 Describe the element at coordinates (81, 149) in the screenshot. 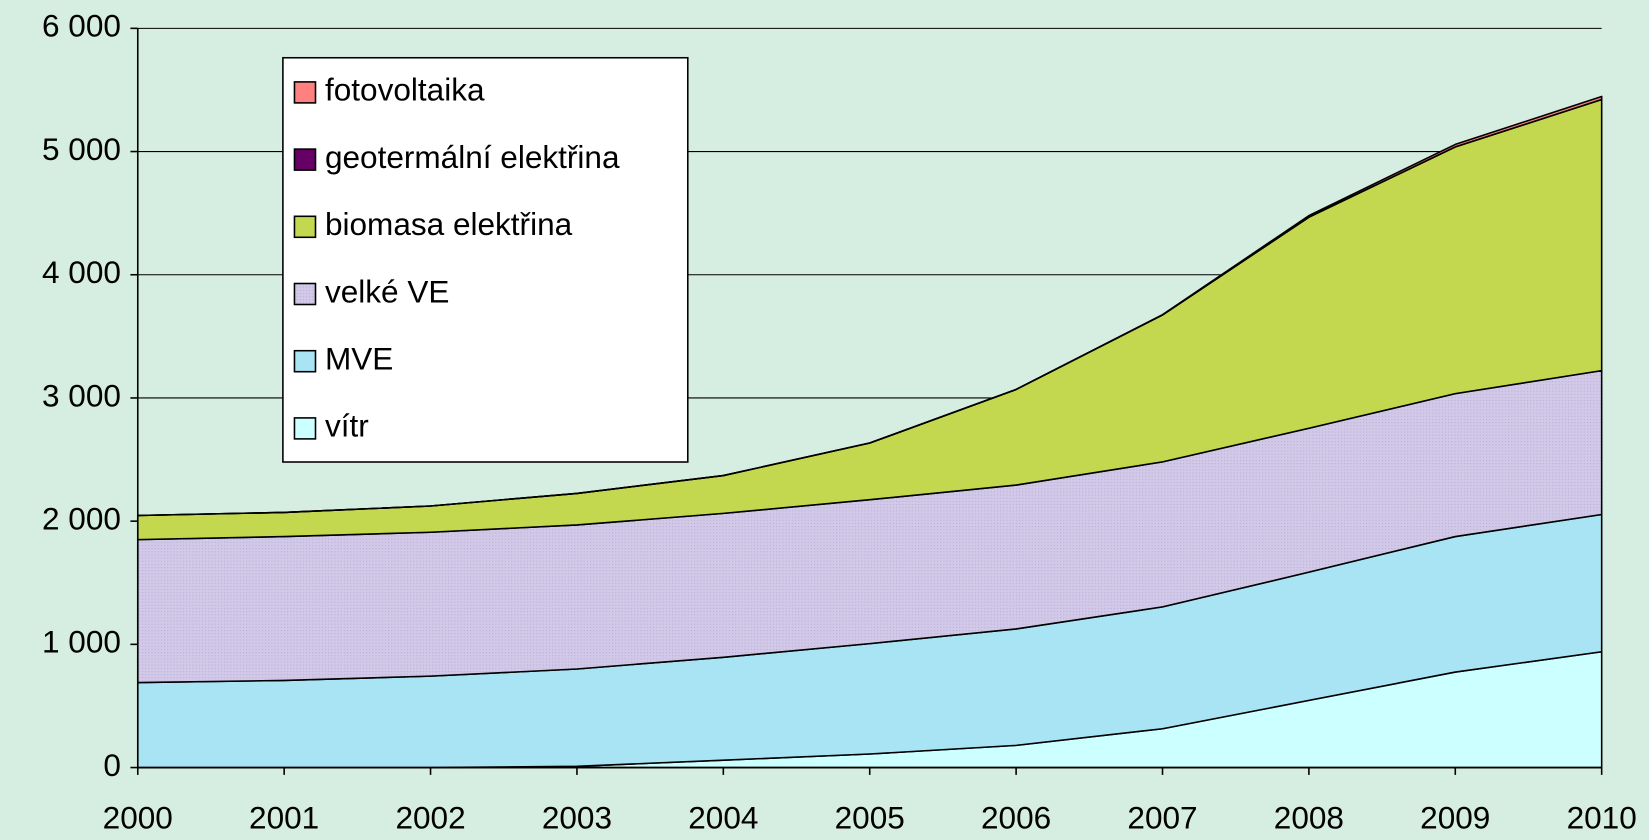

I see `y-tick-label: 5 000` at that location.